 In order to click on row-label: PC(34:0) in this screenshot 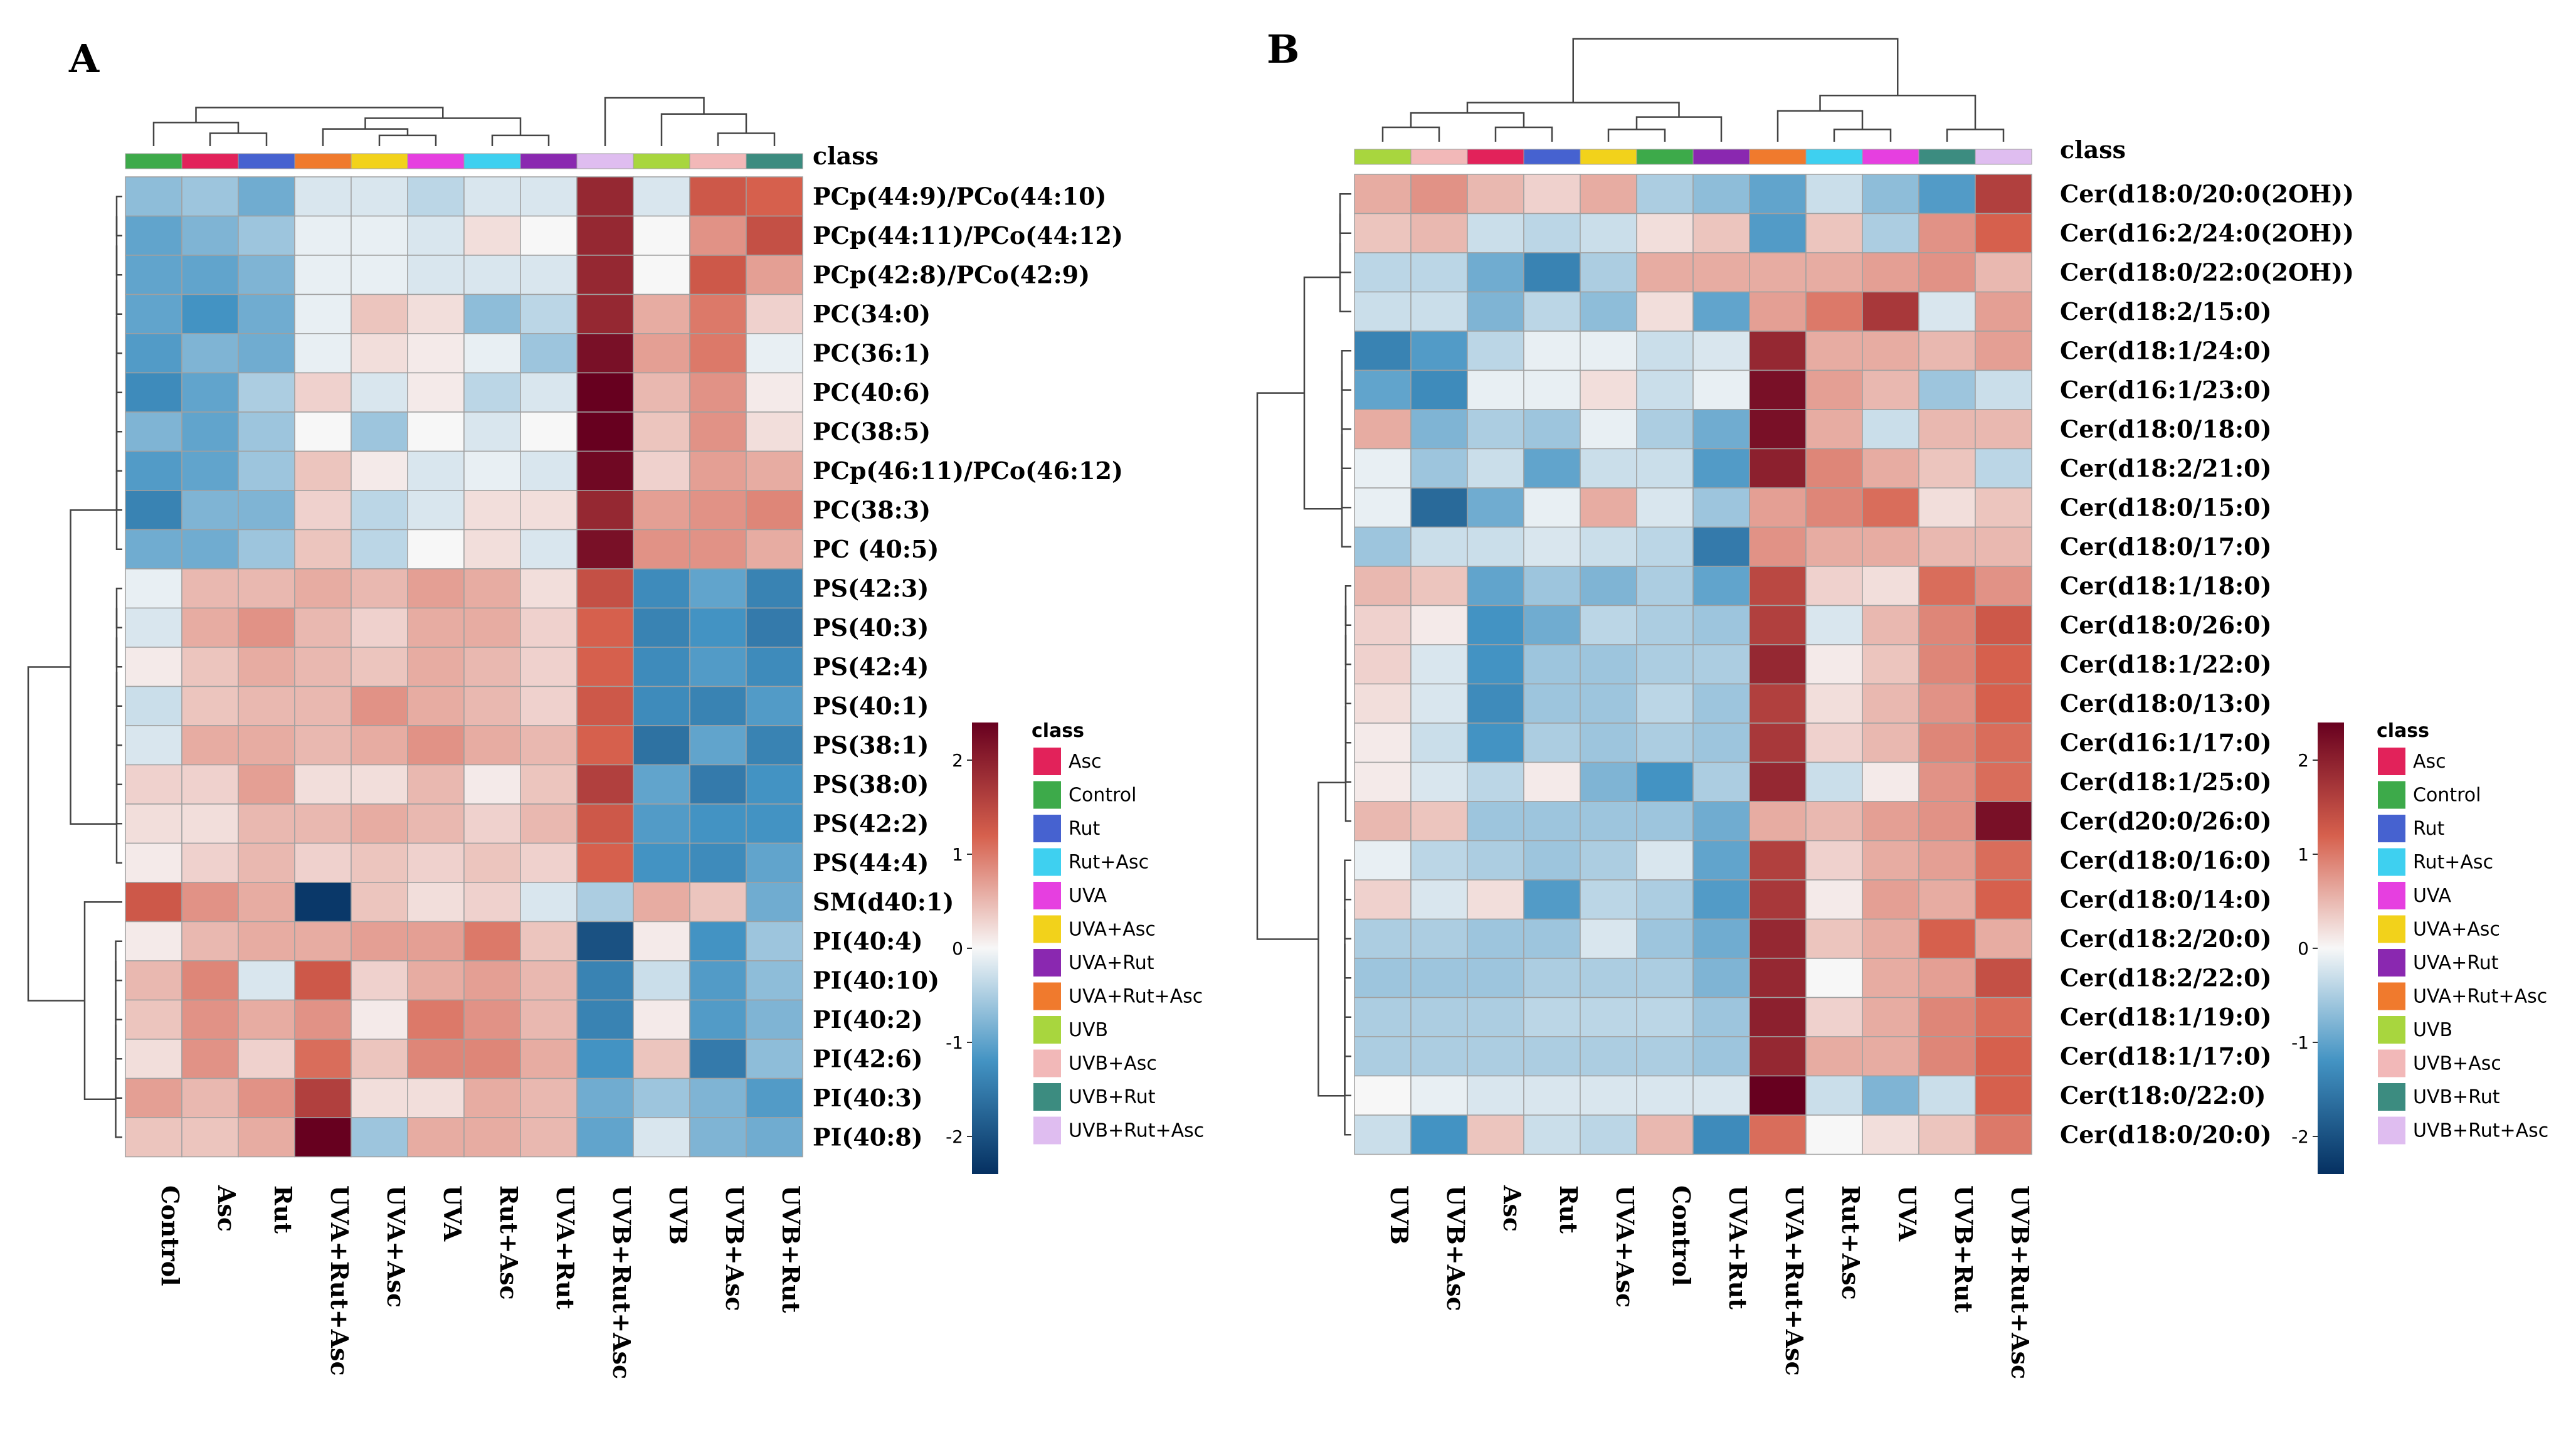, I will do `click(872, 314)`.